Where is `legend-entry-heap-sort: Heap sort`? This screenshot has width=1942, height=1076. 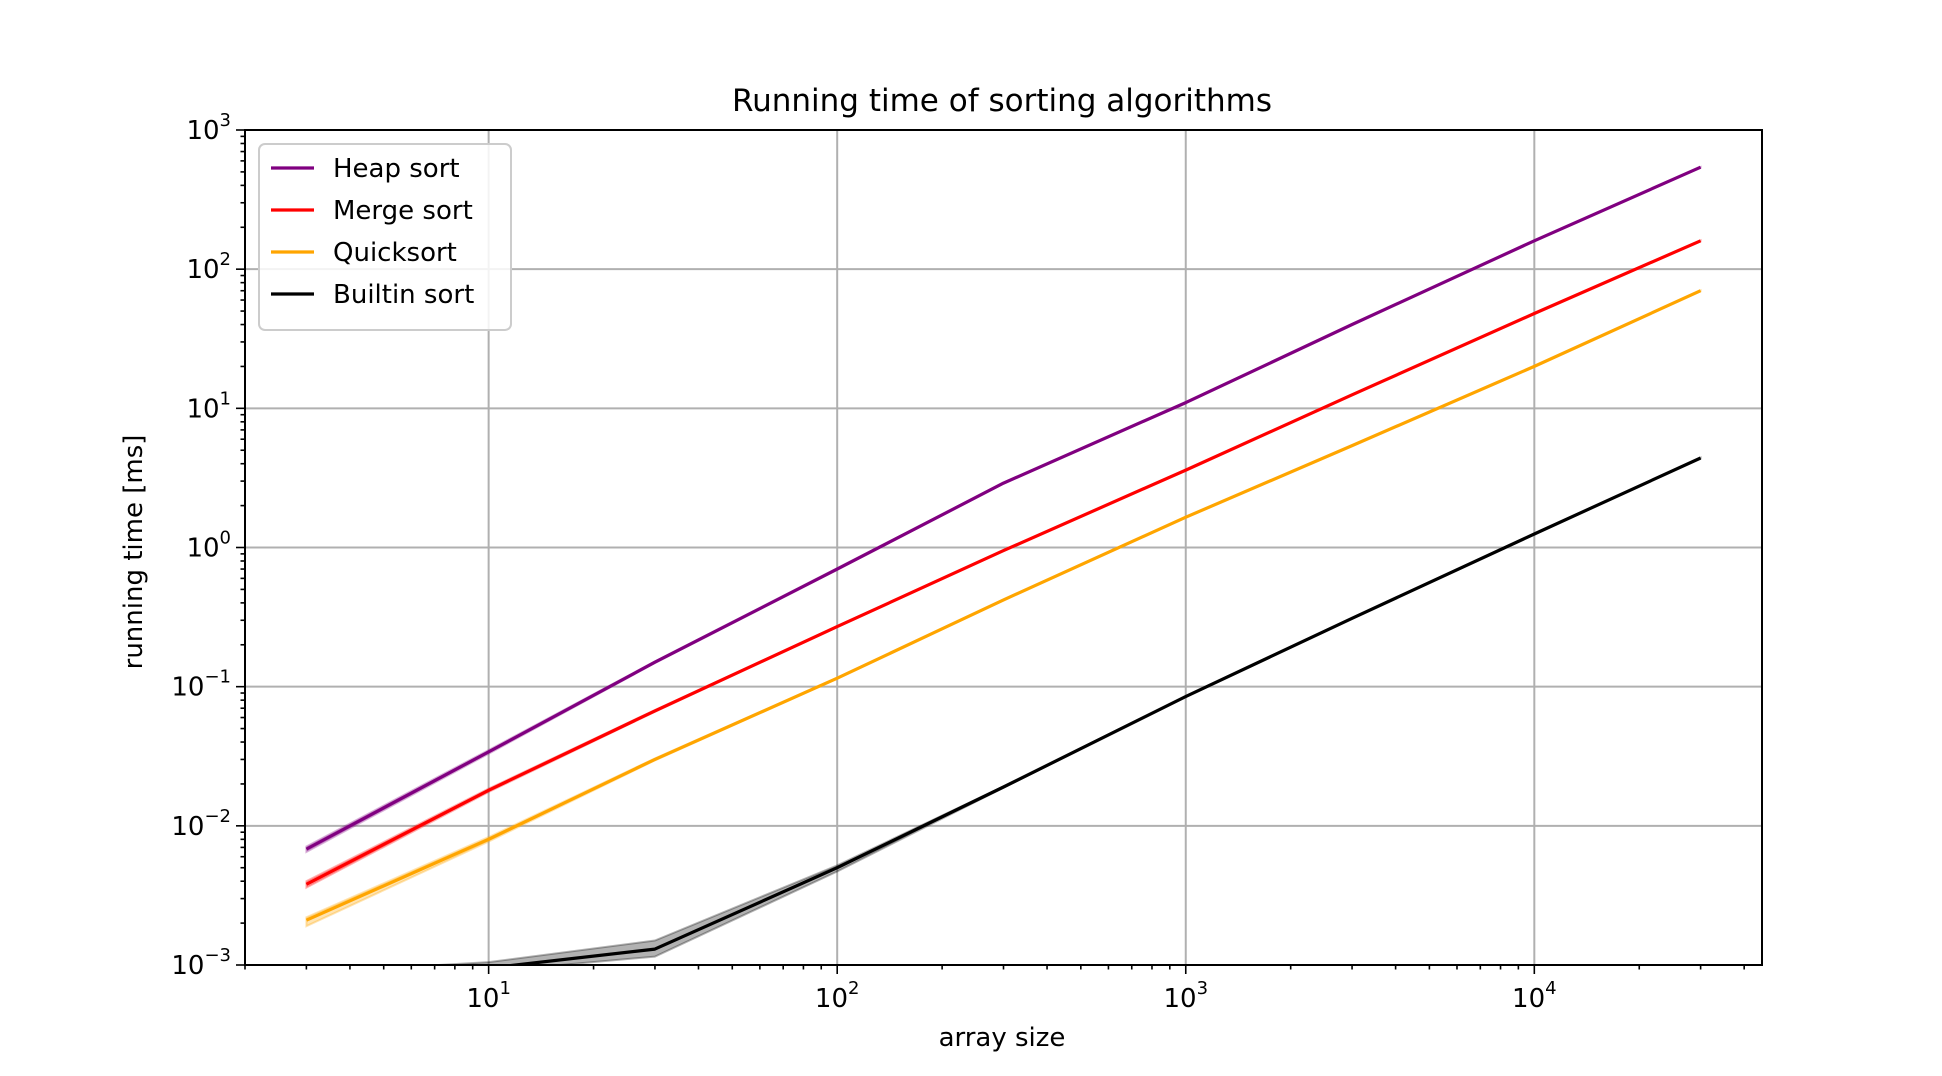 legend-entry-heap-sort: Heap sort is located at coordinates (396, 169).